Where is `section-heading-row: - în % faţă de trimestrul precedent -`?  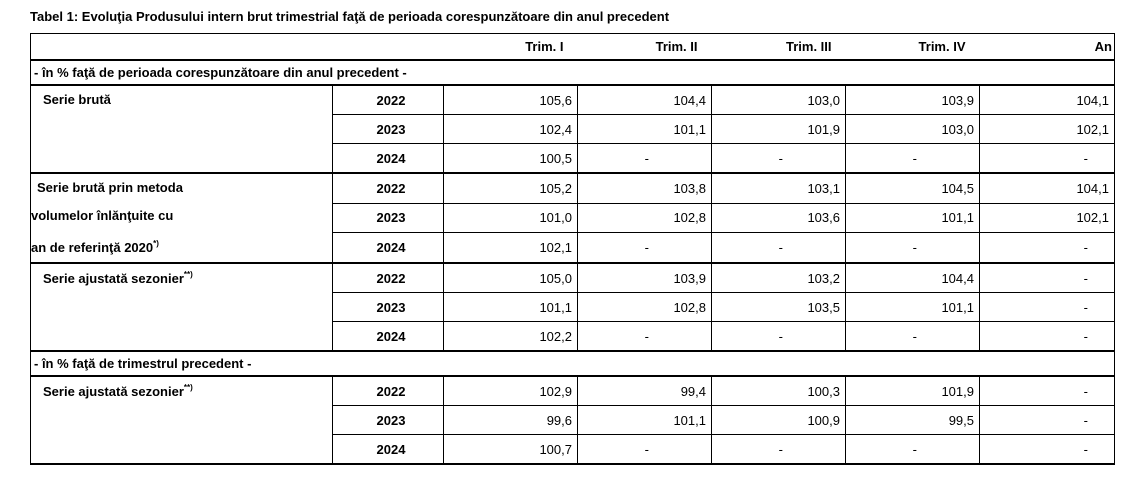
section-heading-row: - în % faţă de trimestrul precedent - is located at coordinates (572, 363).